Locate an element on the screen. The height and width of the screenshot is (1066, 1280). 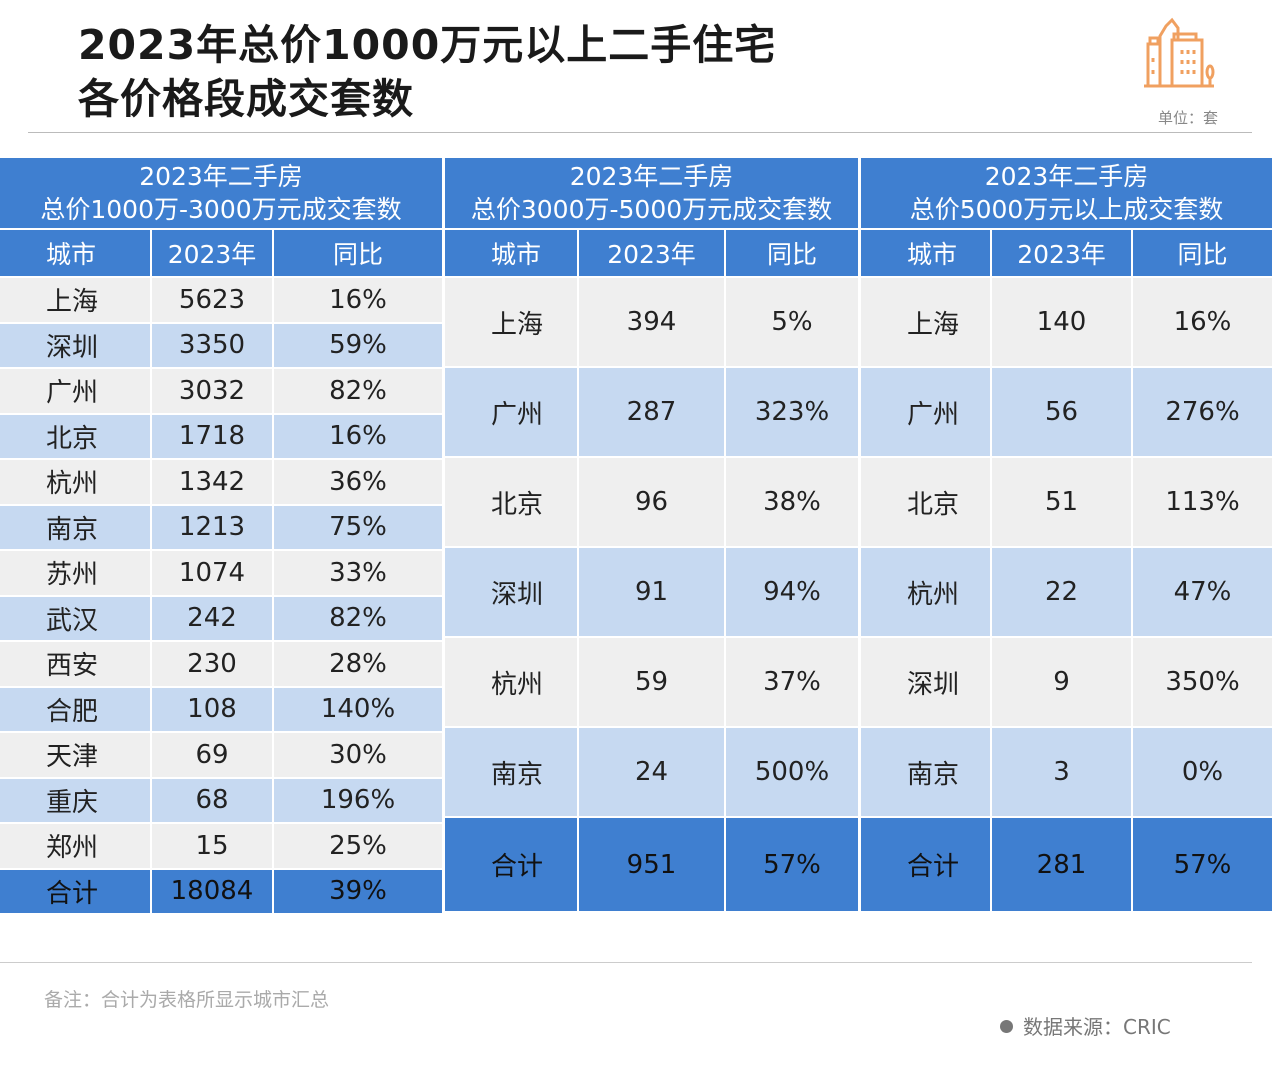
table-caption: 2023年二手房 总价5000万元以上成交套数 is located at coordinates (1066, 193).